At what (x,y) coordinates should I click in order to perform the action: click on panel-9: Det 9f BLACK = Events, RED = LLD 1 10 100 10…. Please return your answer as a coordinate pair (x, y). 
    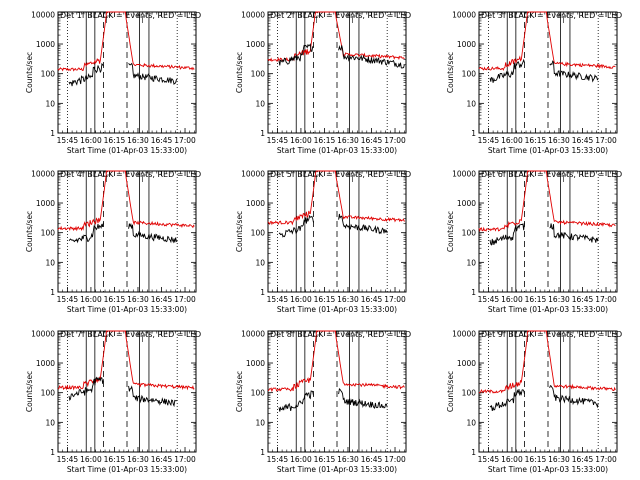
    Looking at the image, I should click on (534, 401).